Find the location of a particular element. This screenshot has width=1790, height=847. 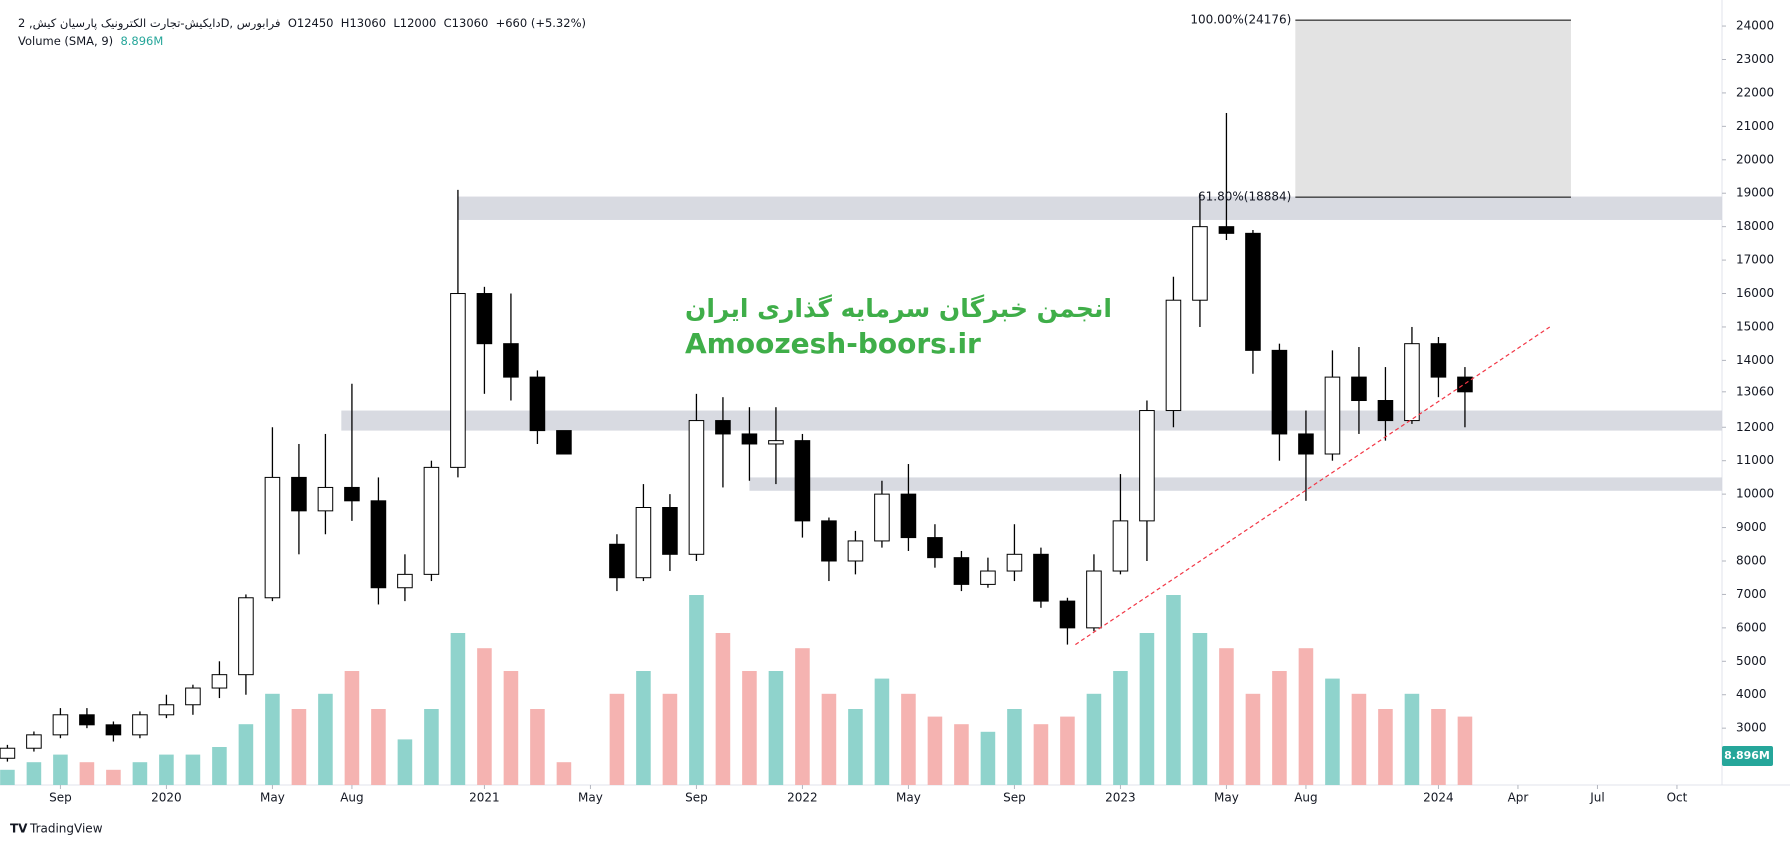

change: +660 (+5.32%) is located at coordinates (540, 23).